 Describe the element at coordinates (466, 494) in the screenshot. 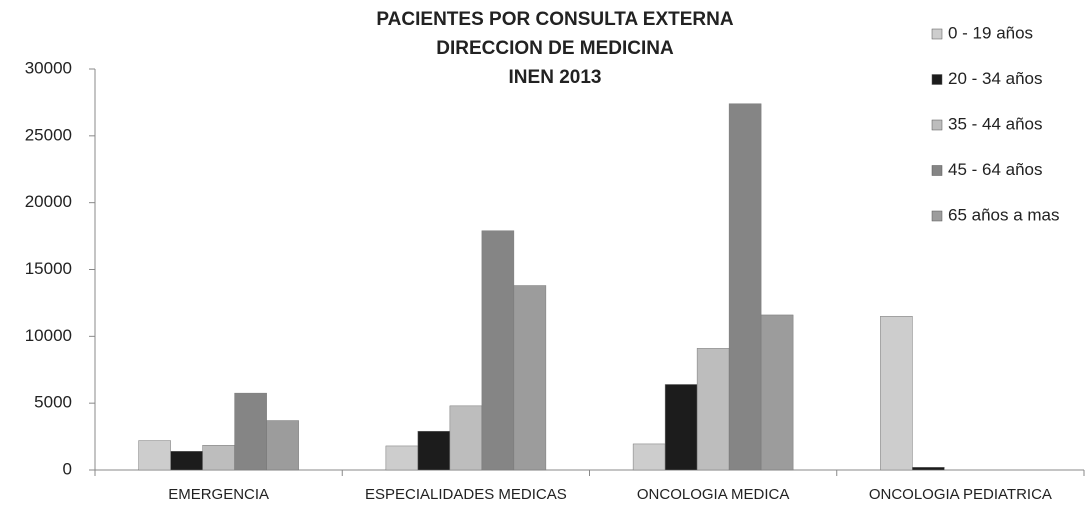

I see `x-tick-label: ESPECIALIDADES MEDICAS` at that location.